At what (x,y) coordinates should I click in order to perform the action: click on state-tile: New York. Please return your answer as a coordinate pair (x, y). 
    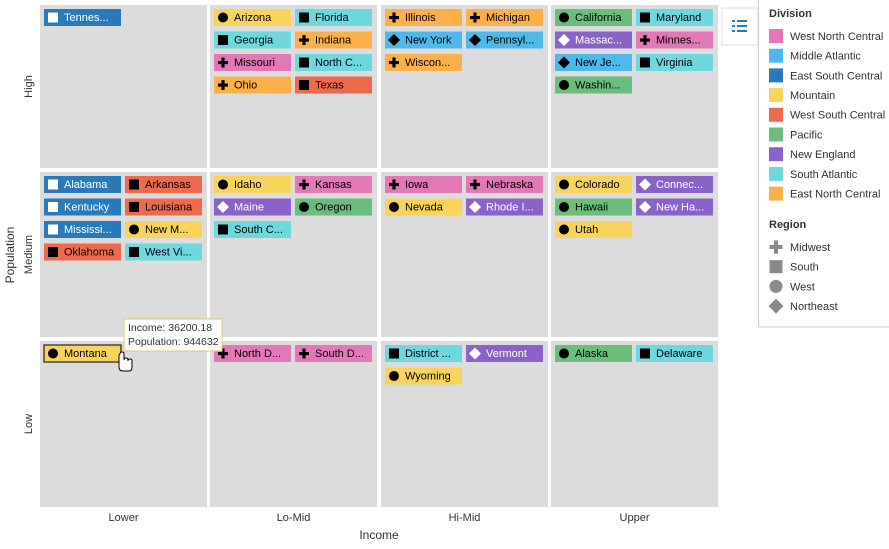
    Looking at the image, I should click on (423, 40).